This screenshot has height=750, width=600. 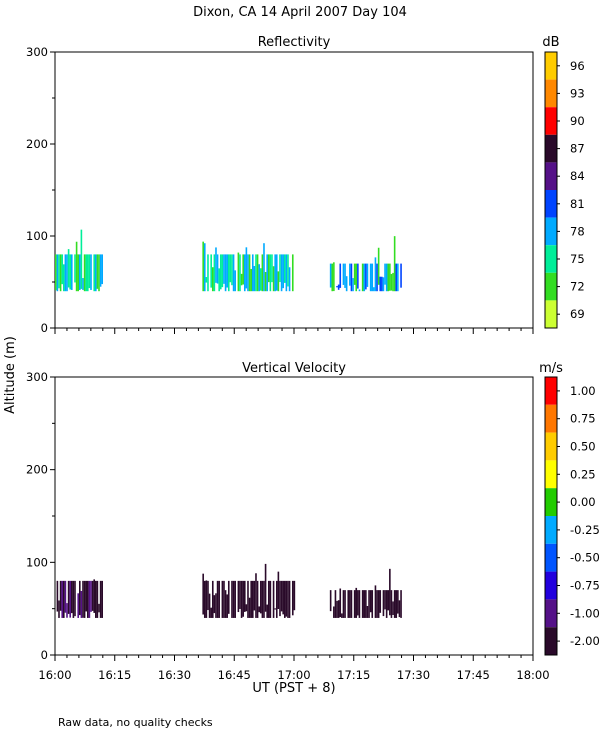 I want to click on colorbar-label: 93, so click(x=577, y=93).